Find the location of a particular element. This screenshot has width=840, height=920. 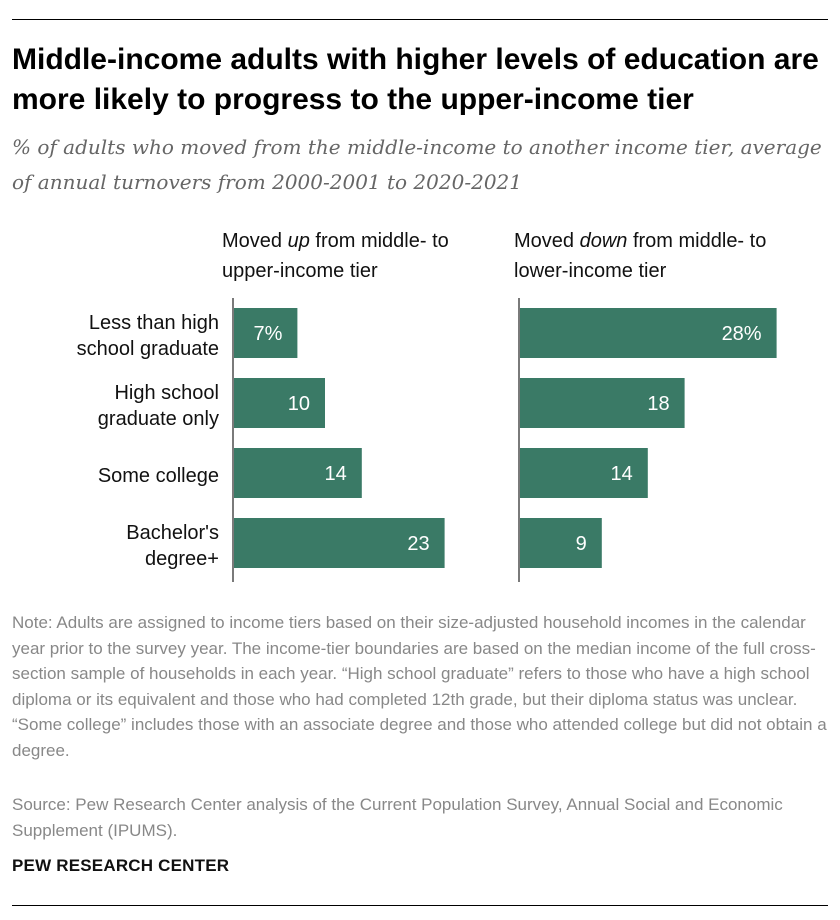

heading-down-emphasis: down is located at coordinates (603, 241).